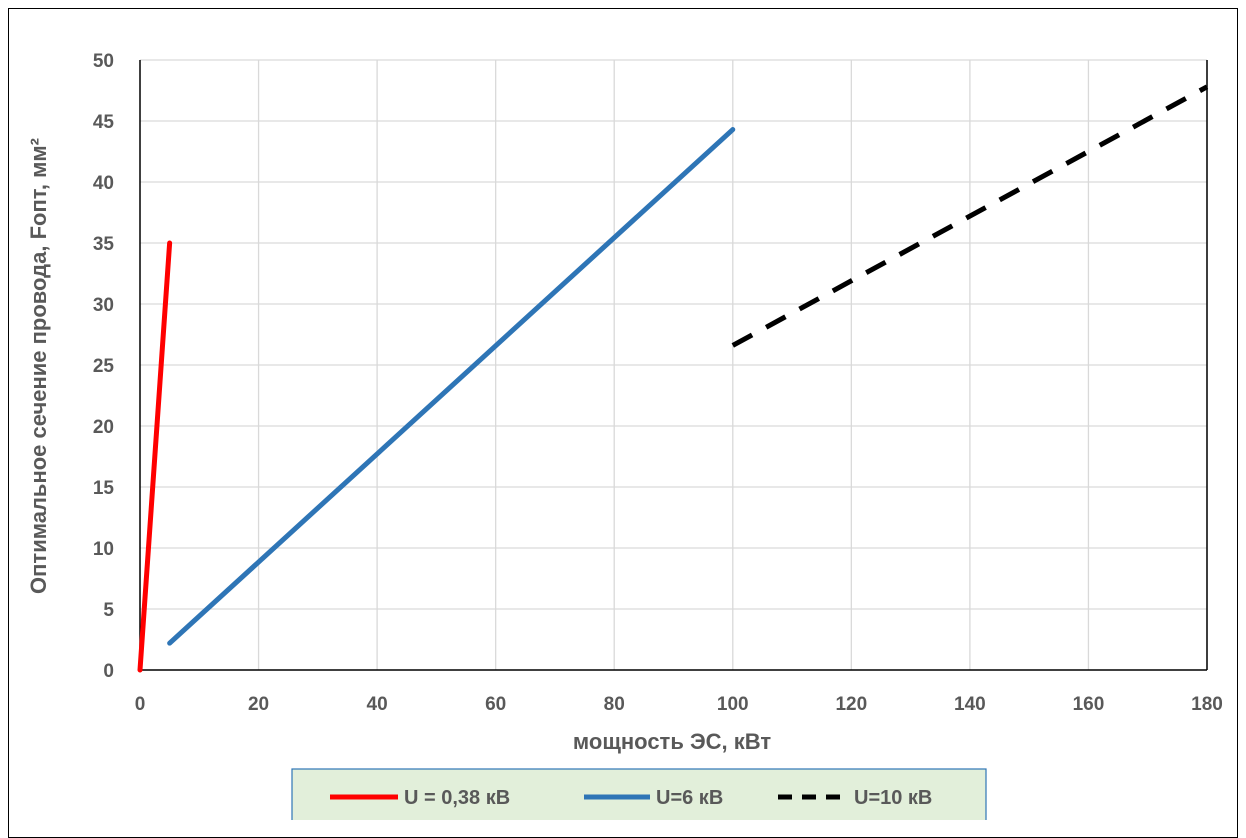  What do you see at coordinates (457, 798) in the screenshot?
I see `legend-label-1: U = 0,38 кВ` at bounding box center [457, 798].